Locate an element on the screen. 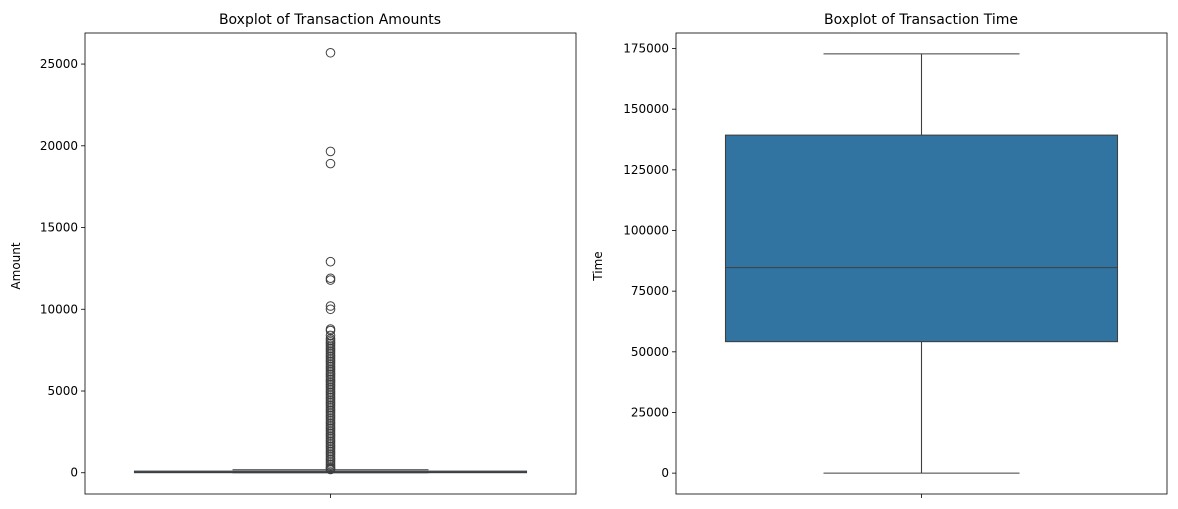 The image size is (1178, 509). right-y-tick-label: 50000 is located at coordinates (650, 352).